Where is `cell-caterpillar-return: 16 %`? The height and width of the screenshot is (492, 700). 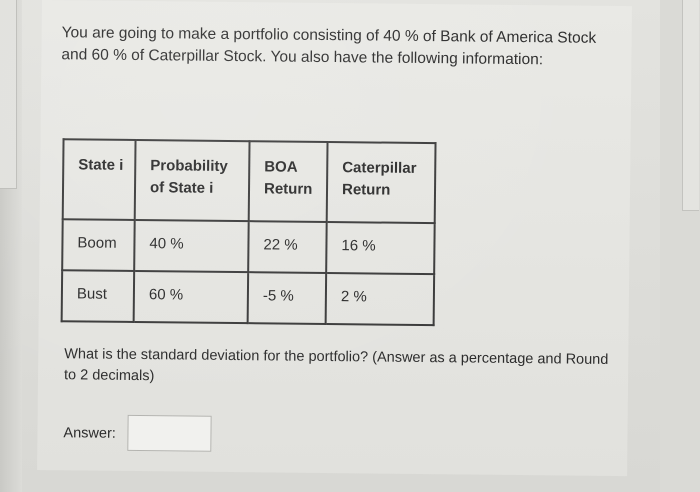
cell-caterpillar-return: 16 % is located at coordinates (380, 248).